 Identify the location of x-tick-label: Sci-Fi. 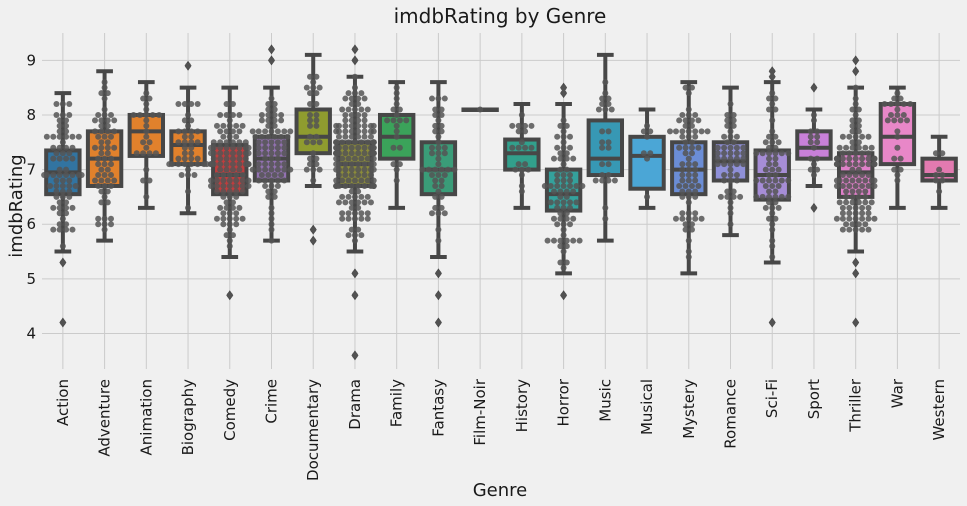
(772, 398).